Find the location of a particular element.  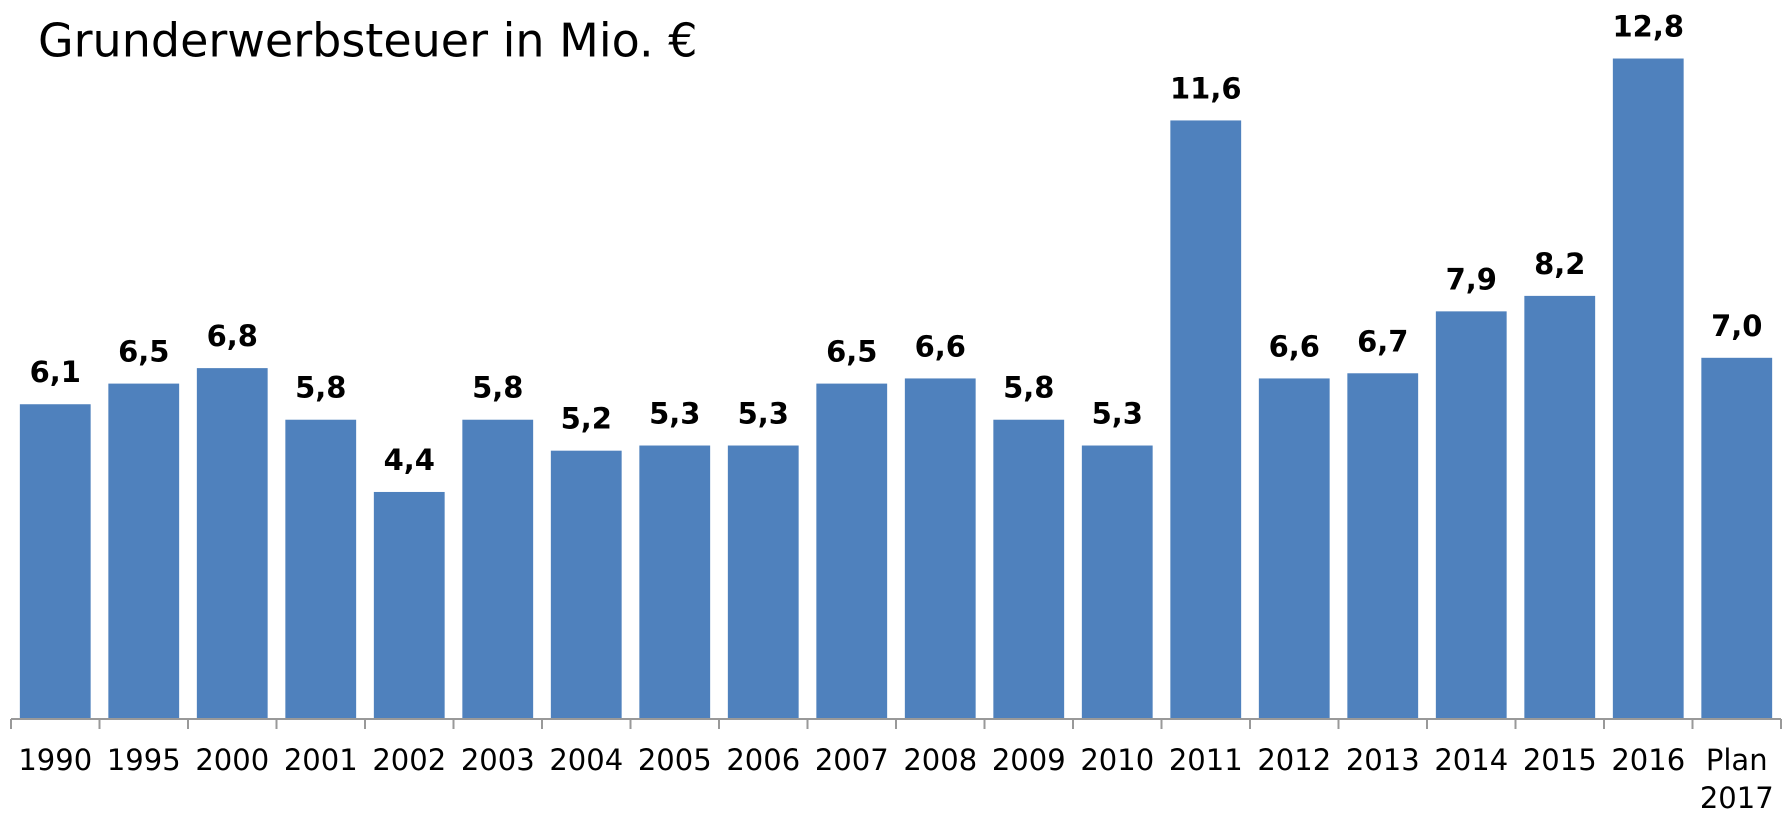

value-label: 12,8 is located at coordinates (1648, 27).